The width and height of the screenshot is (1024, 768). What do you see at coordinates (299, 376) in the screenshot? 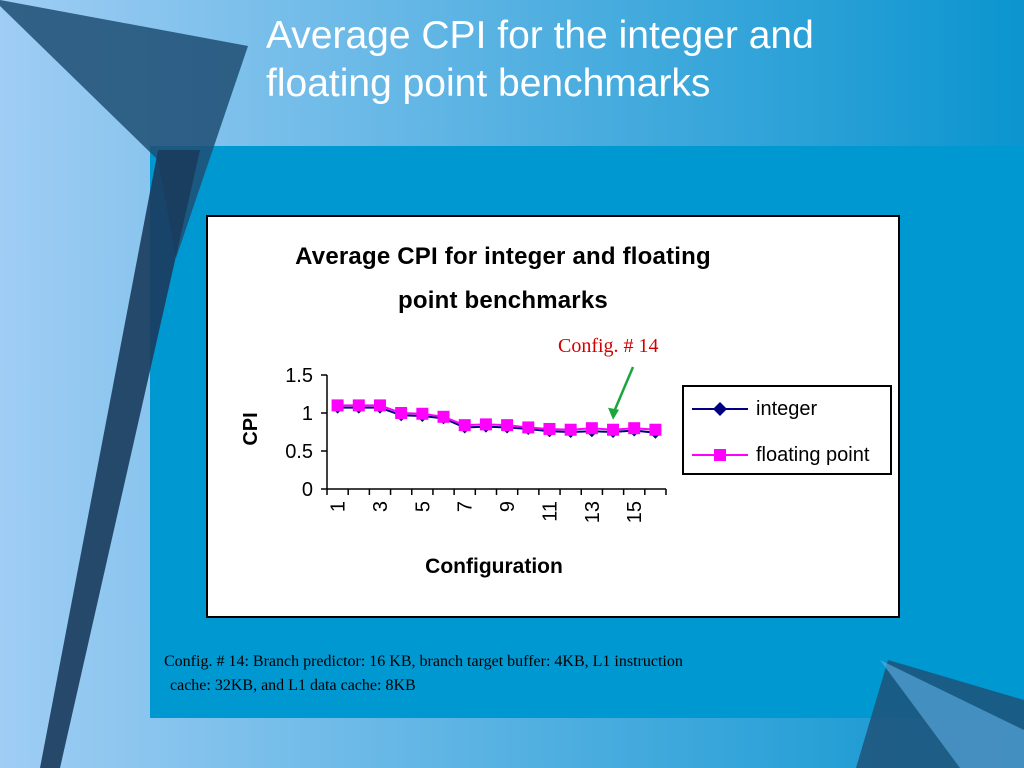
I see `y-tick-label: 1.5` at bounding box center [299, 376].